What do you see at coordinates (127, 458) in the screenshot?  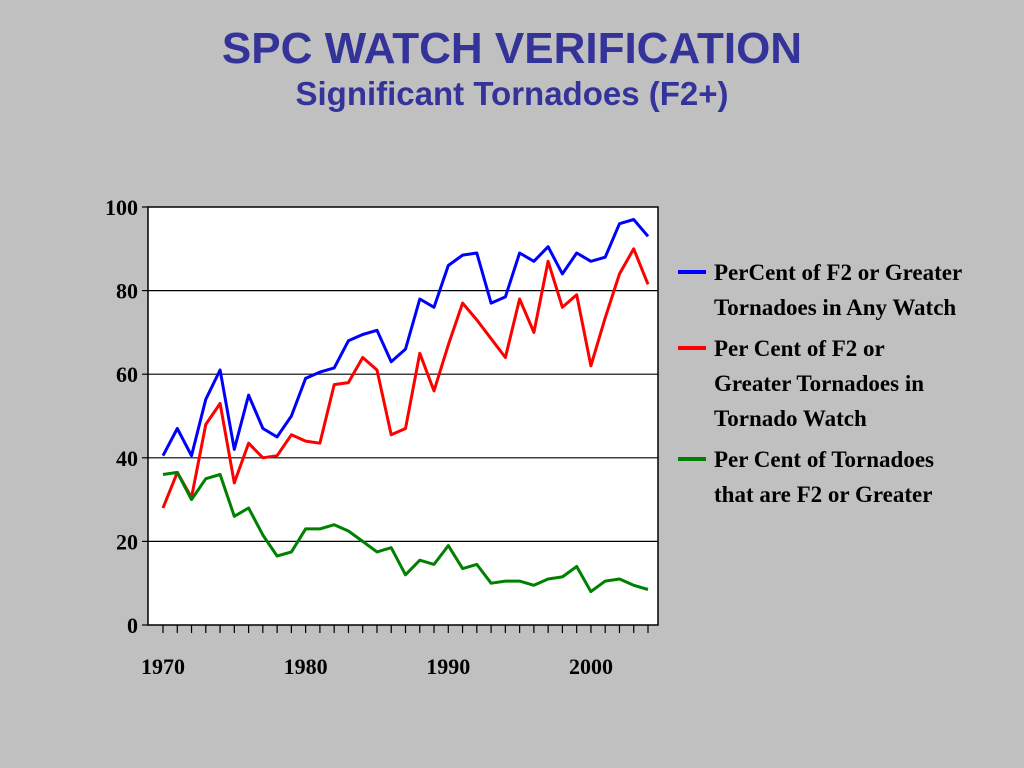 I see `y-tick-label-40: 40` at bounding box center [127, 458].